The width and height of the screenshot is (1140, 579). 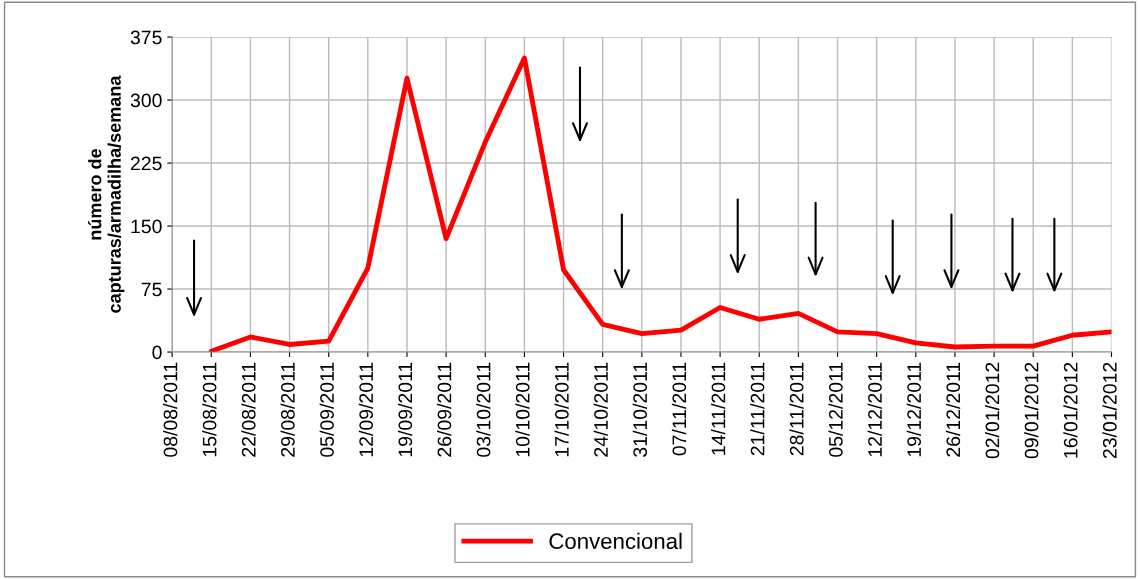 What do you see at coordinates (718, 408) in the screenshot?
I see `x-tick-label: 14/11/2011` at bounding box center [718, 408].